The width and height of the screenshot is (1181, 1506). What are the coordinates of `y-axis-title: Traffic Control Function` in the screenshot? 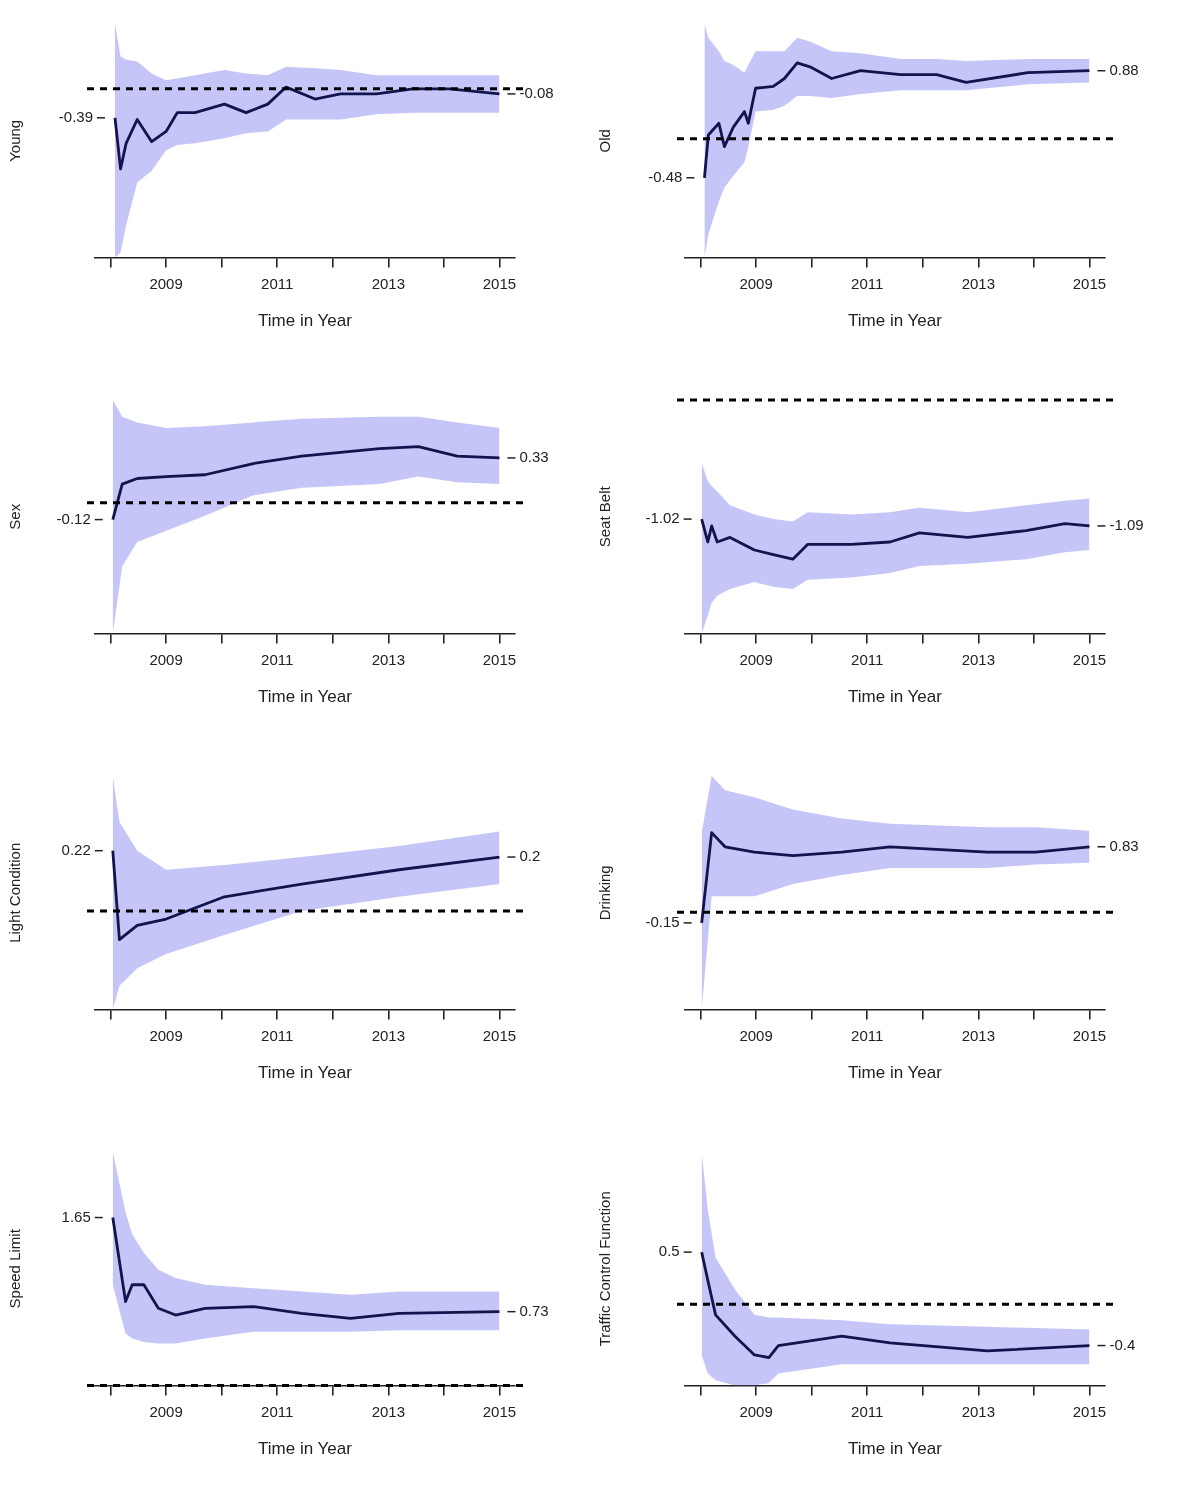 It's located at (605, 1269).